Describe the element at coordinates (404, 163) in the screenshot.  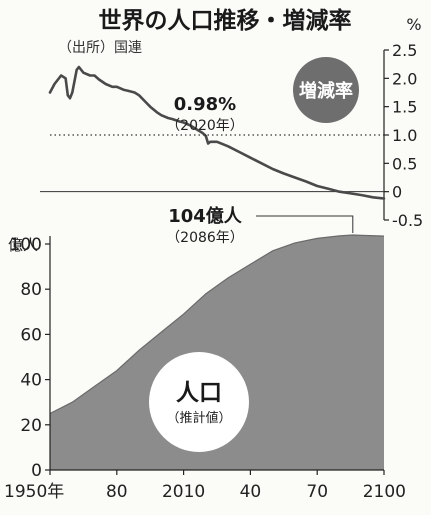
I see `growth-y-tick-label: 0.5` at that location.